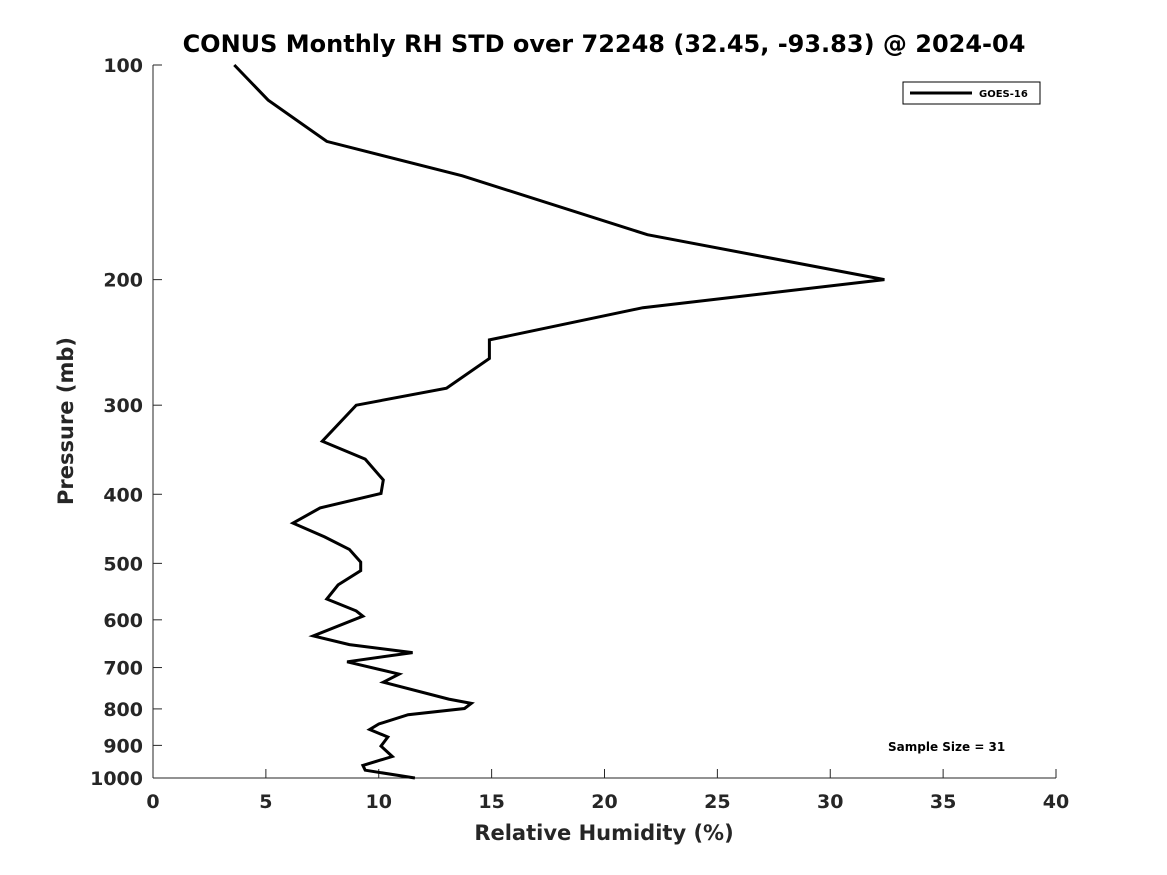  Describe the element at coordinates (265, 802) in the screenshot. I see `x-tick-label: 5` at that location.